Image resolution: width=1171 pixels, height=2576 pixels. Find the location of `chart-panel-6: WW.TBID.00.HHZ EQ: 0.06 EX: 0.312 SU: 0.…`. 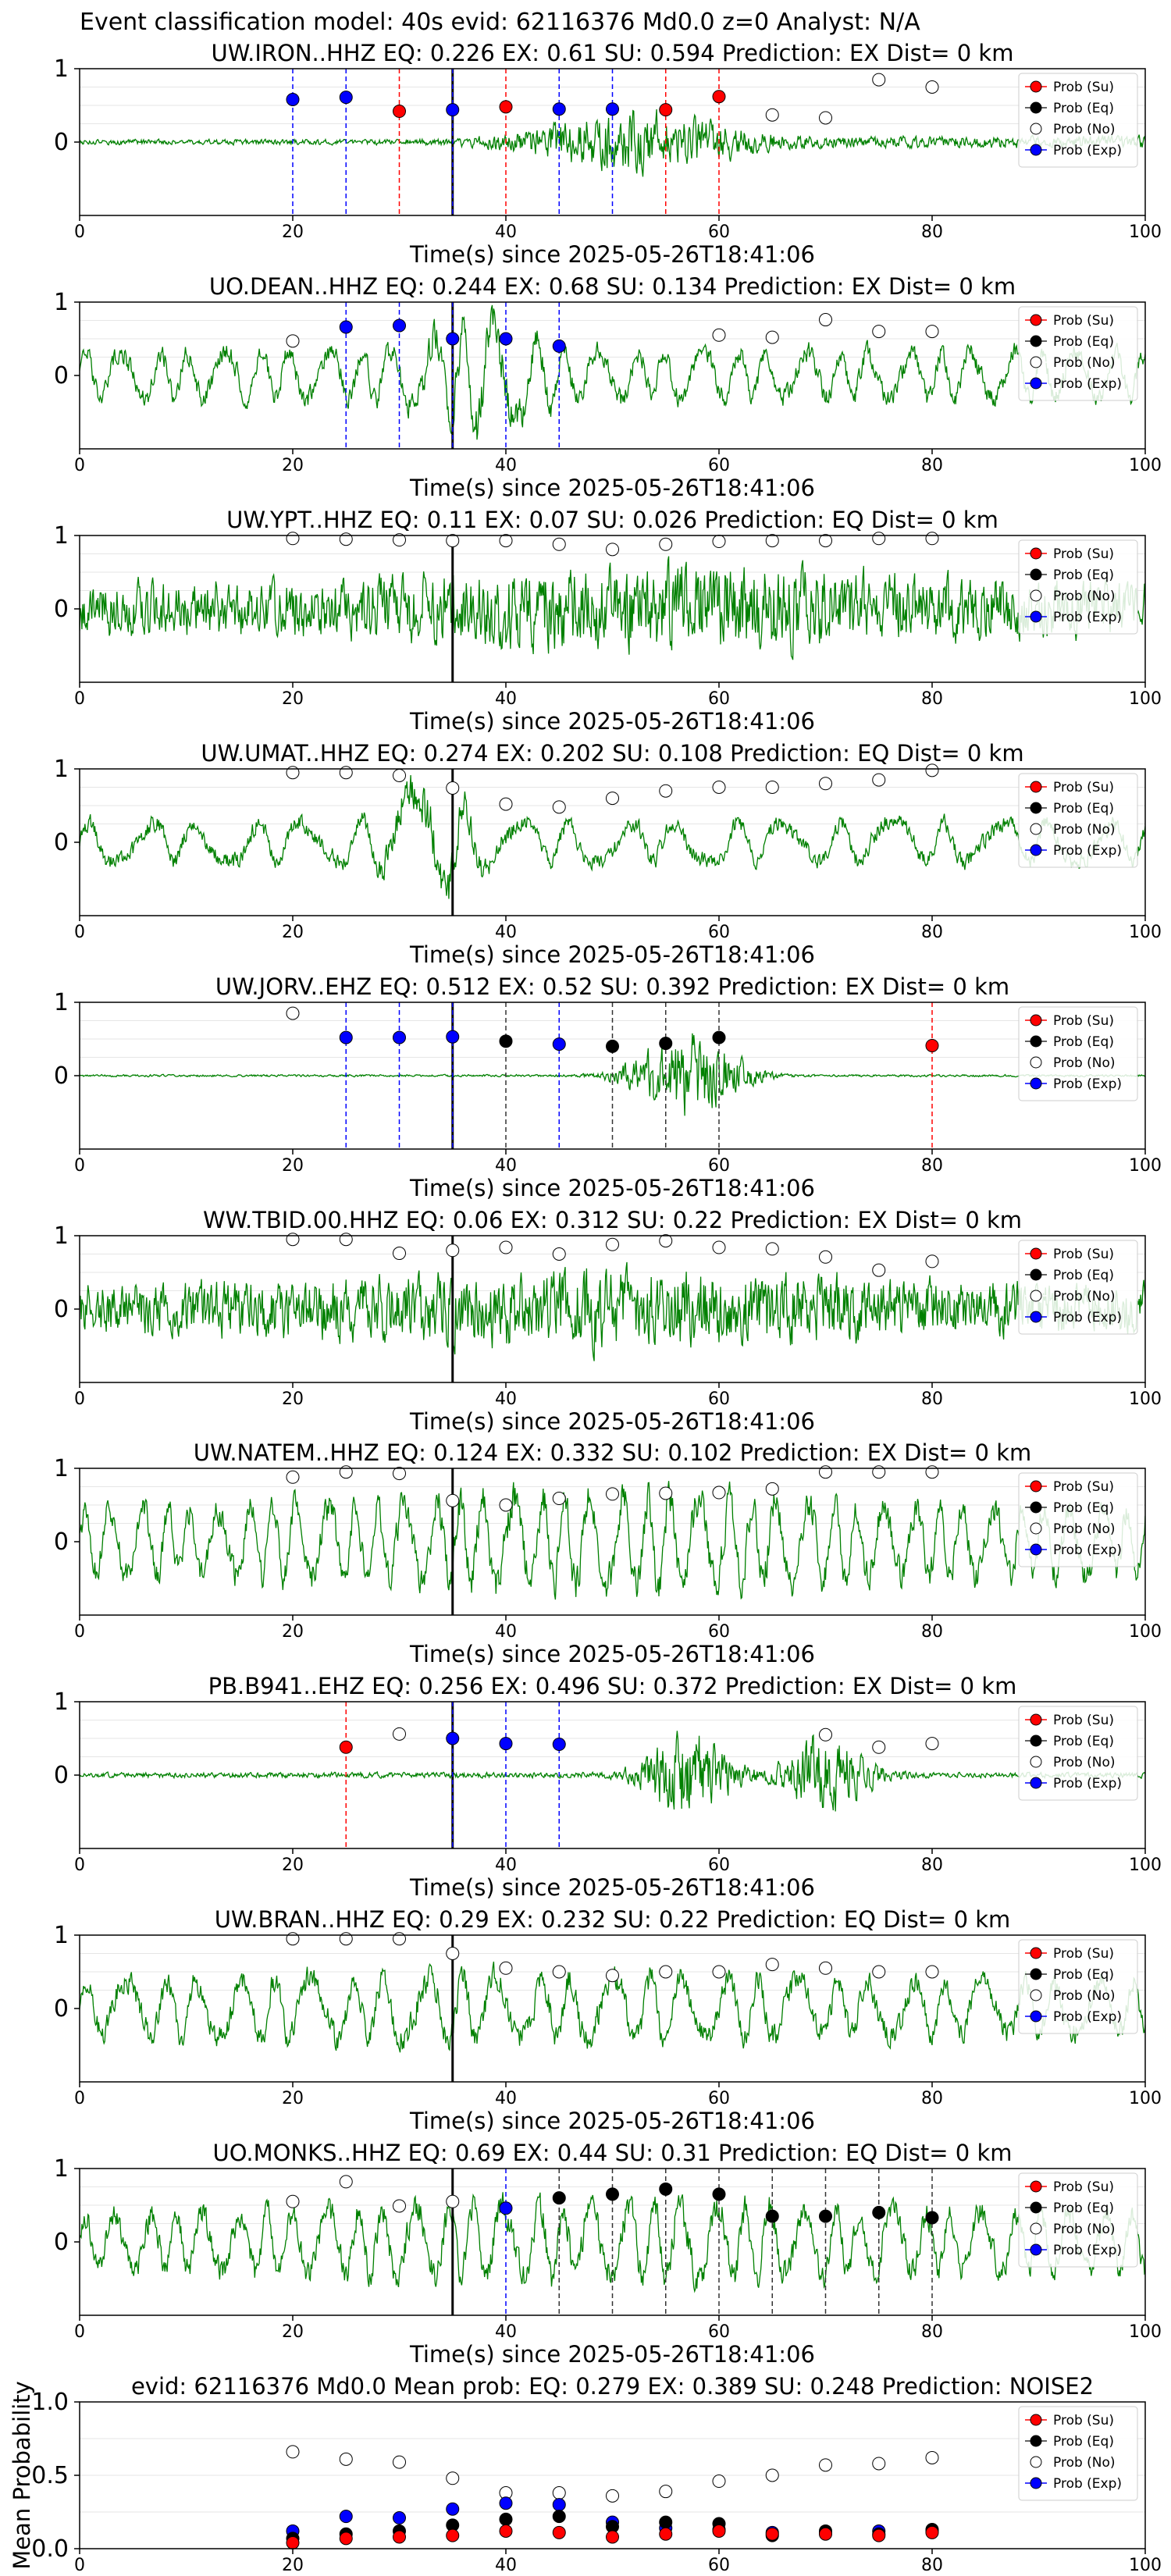

chart-panel-6: WW.TBID.00.HHZ EQ: 0.06 EX: 0.312 SU: 0.… is located at coordinates (608, 1321).